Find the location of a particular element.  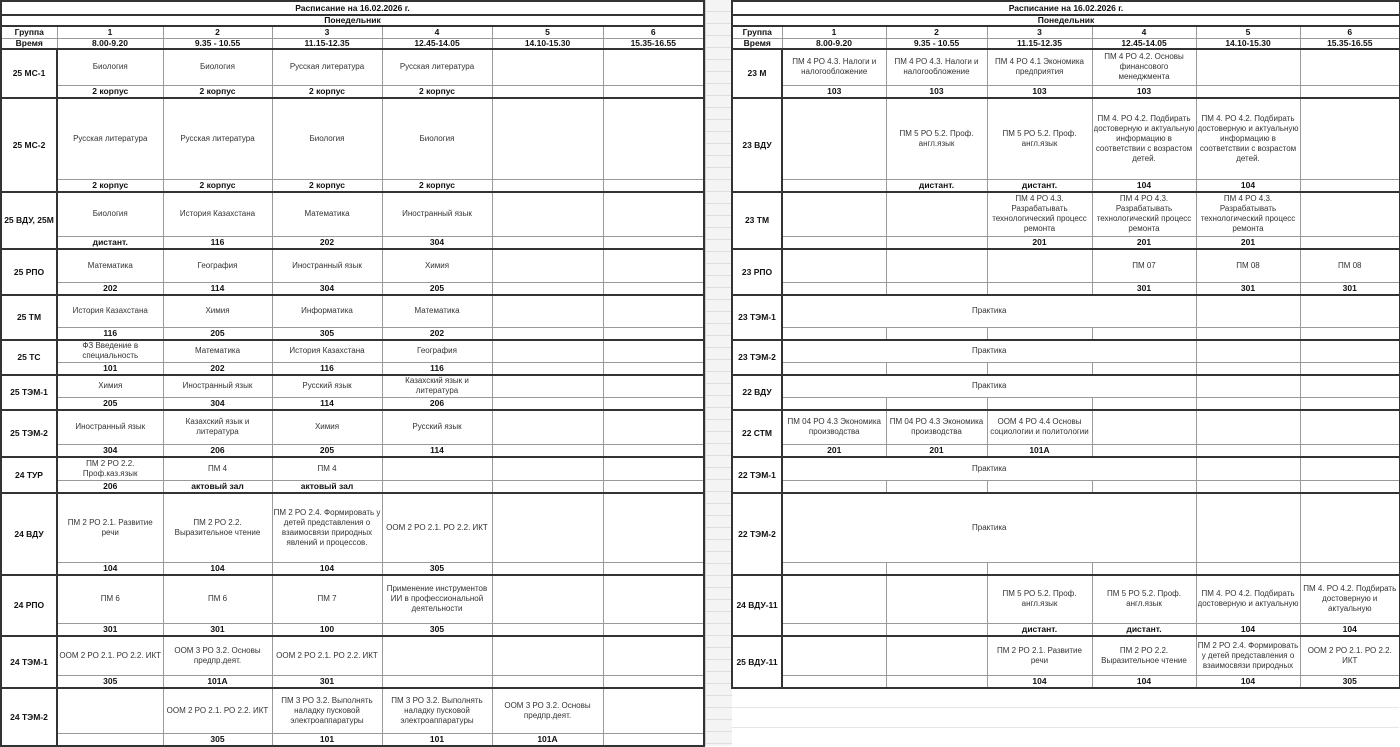

period-time: 12.45-14.05 is located at coordinates (437, 43).